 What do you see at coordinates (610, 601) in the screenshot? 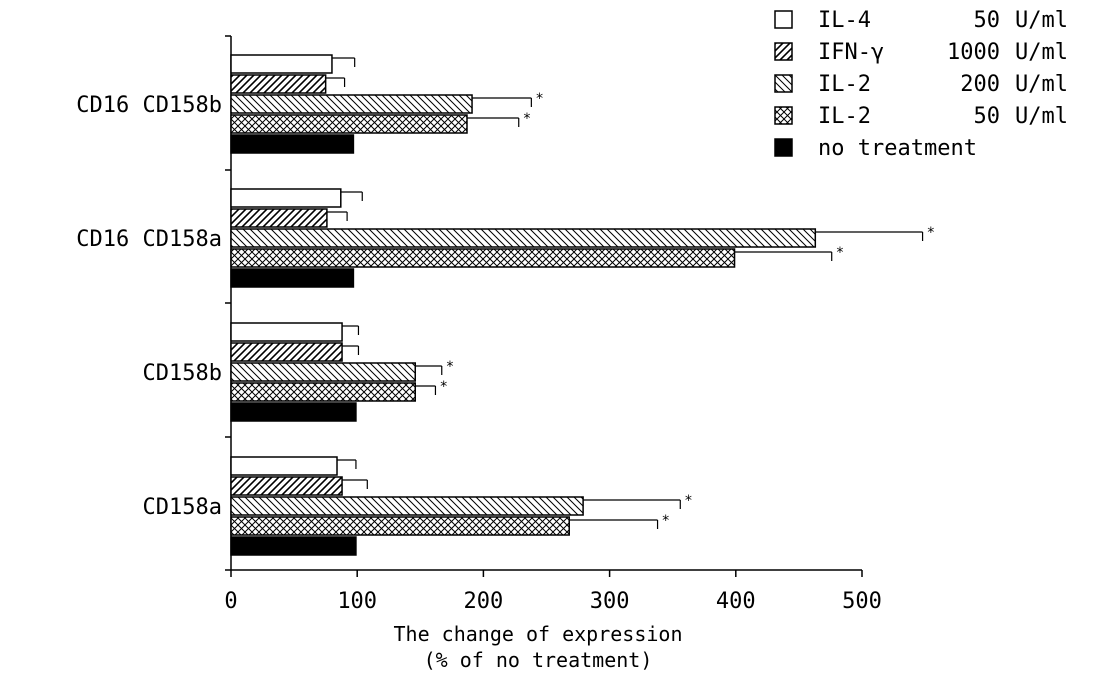
I see `x-tick-label: 300` at bounding box center [610, 601].